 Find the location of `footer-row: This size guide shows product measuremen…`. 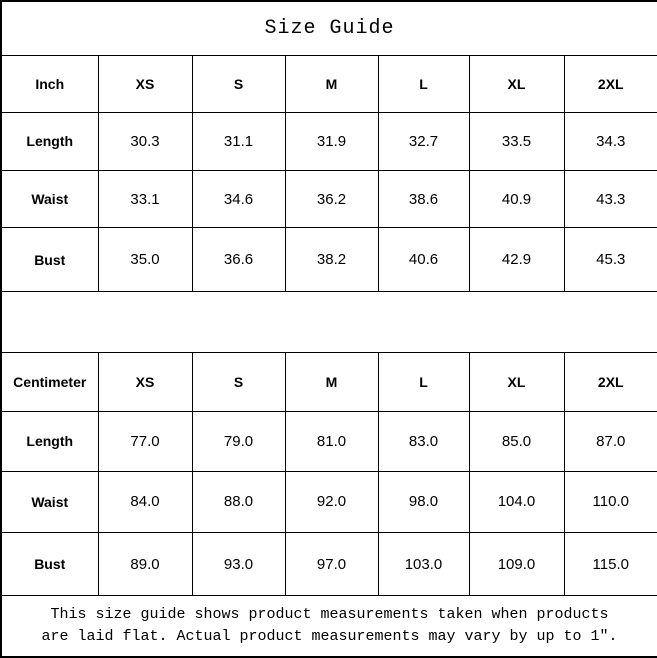

footer-row: This size guide shows product measuremen… is located at coordinates (328, 626).